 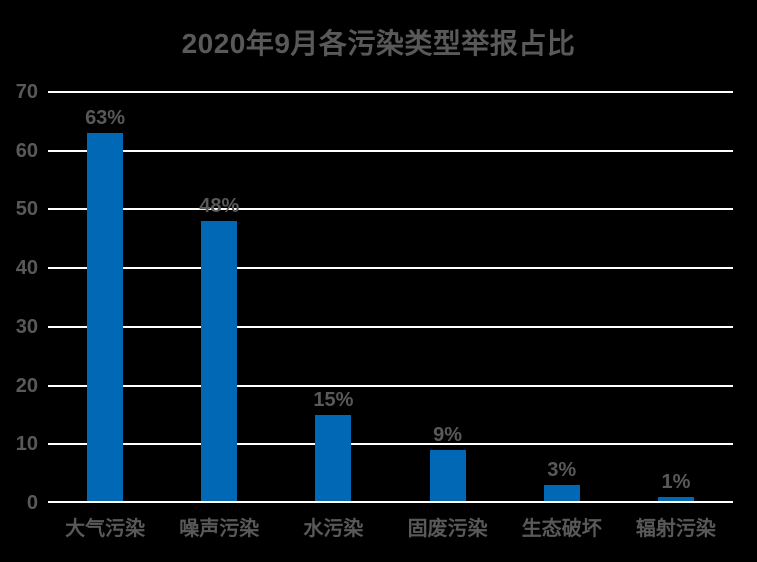 I want to click on x-axis-category-label-4: 生态破坏, so click(x=561, y=529).